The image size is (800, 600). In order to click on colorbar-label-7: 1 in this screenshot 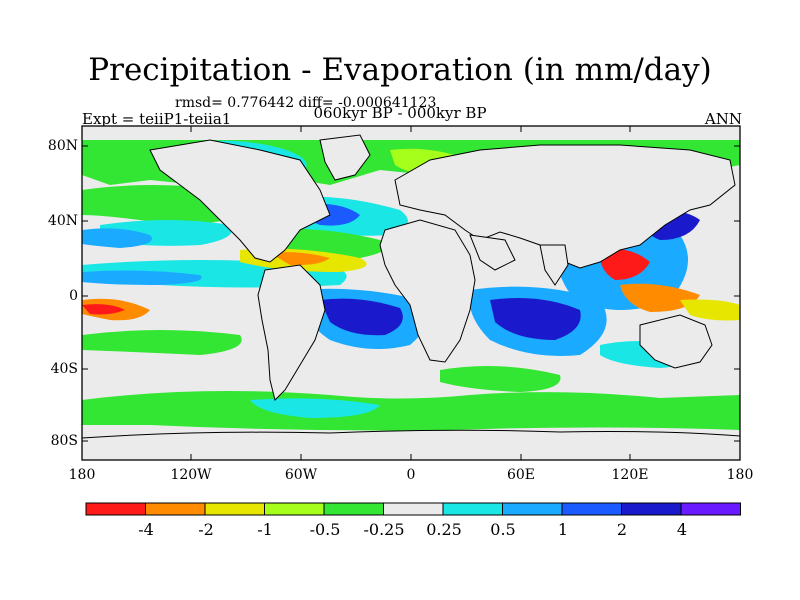, I will do `click(563, 529)`.